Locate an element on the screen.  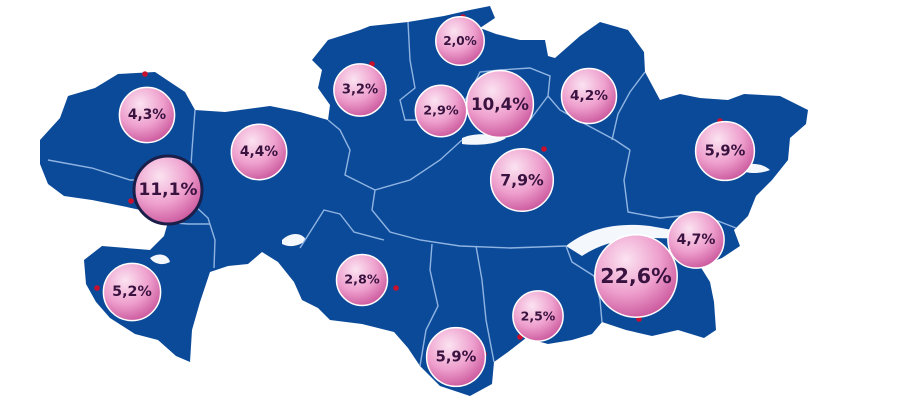
region-bubble: 10,4% is located at coordinates (500, 104).